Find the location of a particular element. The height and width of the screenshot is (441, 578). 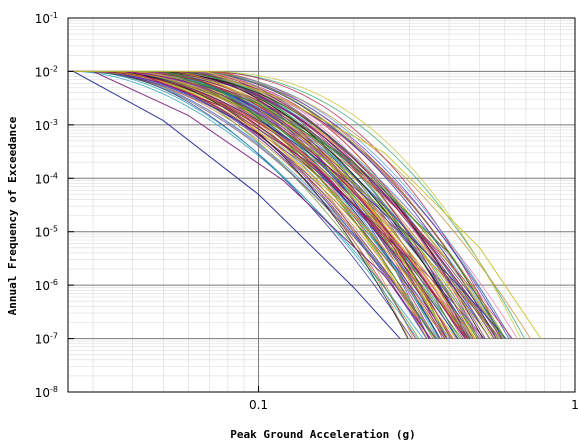

y-tick-label: 10⁻⁴ is located at coordinates (46, 178).